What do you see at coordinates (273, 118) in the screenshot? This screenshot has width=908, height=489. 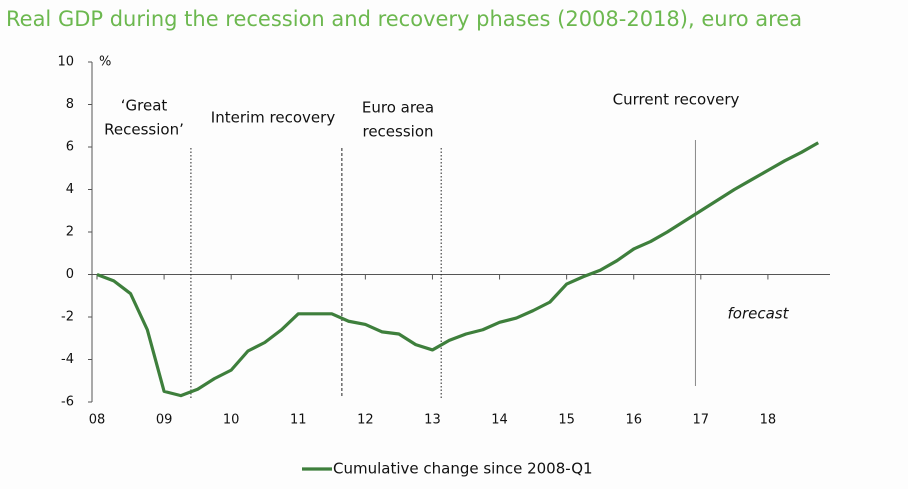 I see `annotation: Interim recovery` at bounding box center [273, 118].